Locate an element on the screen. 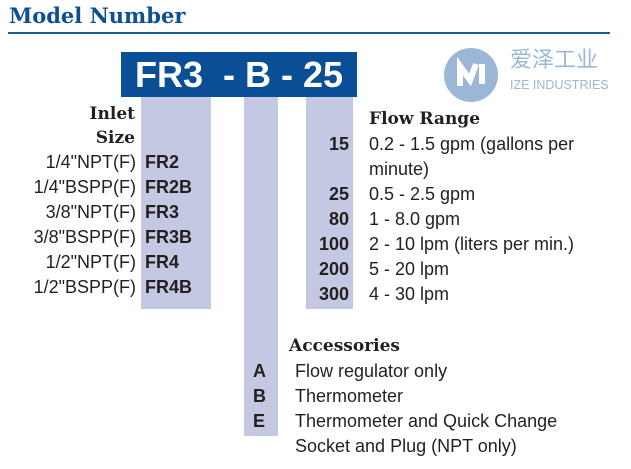  inlet-column is located at coordinates (176, 203).